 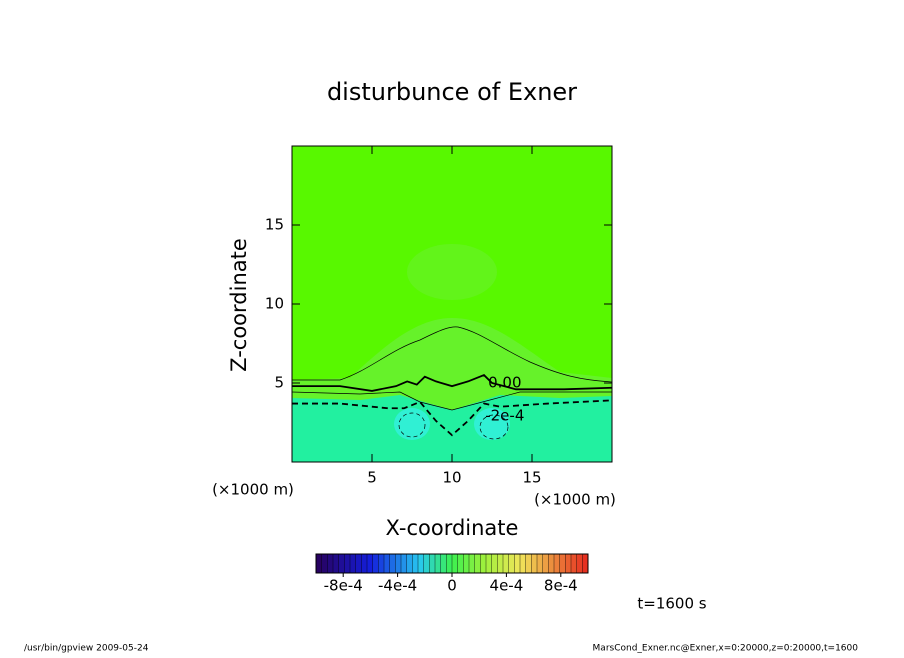 I want to click on x-tick-label: 15, so click(x=531, y=478).